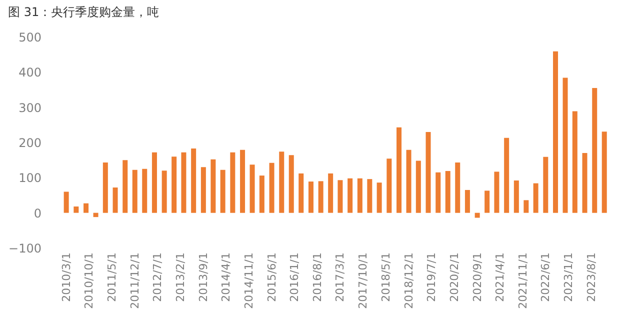 Image resolution: width=626 pixels, height=327 pixels. What do you see at coordinates (38, 213) in the screenshot?
I see `y-tick-label: 0` at bounding box center [38, 213].